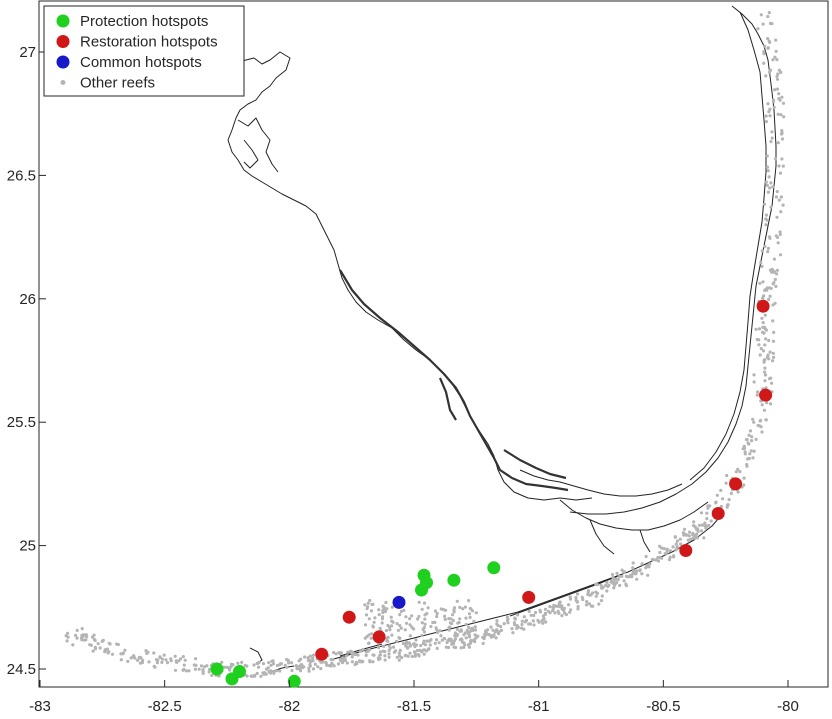 This screenshot has width=832, height=719. Describe the element at coordinates (117, 83) in the screenshot. I see `legend-label: Other reefs` at that location.